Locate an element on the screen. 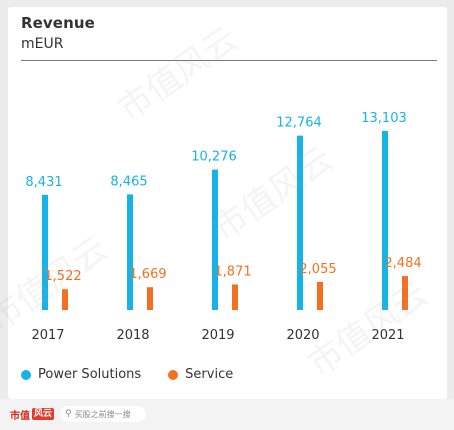  search-placeholder: 买股之前搜一搜 is located at coordinates (102, 414).